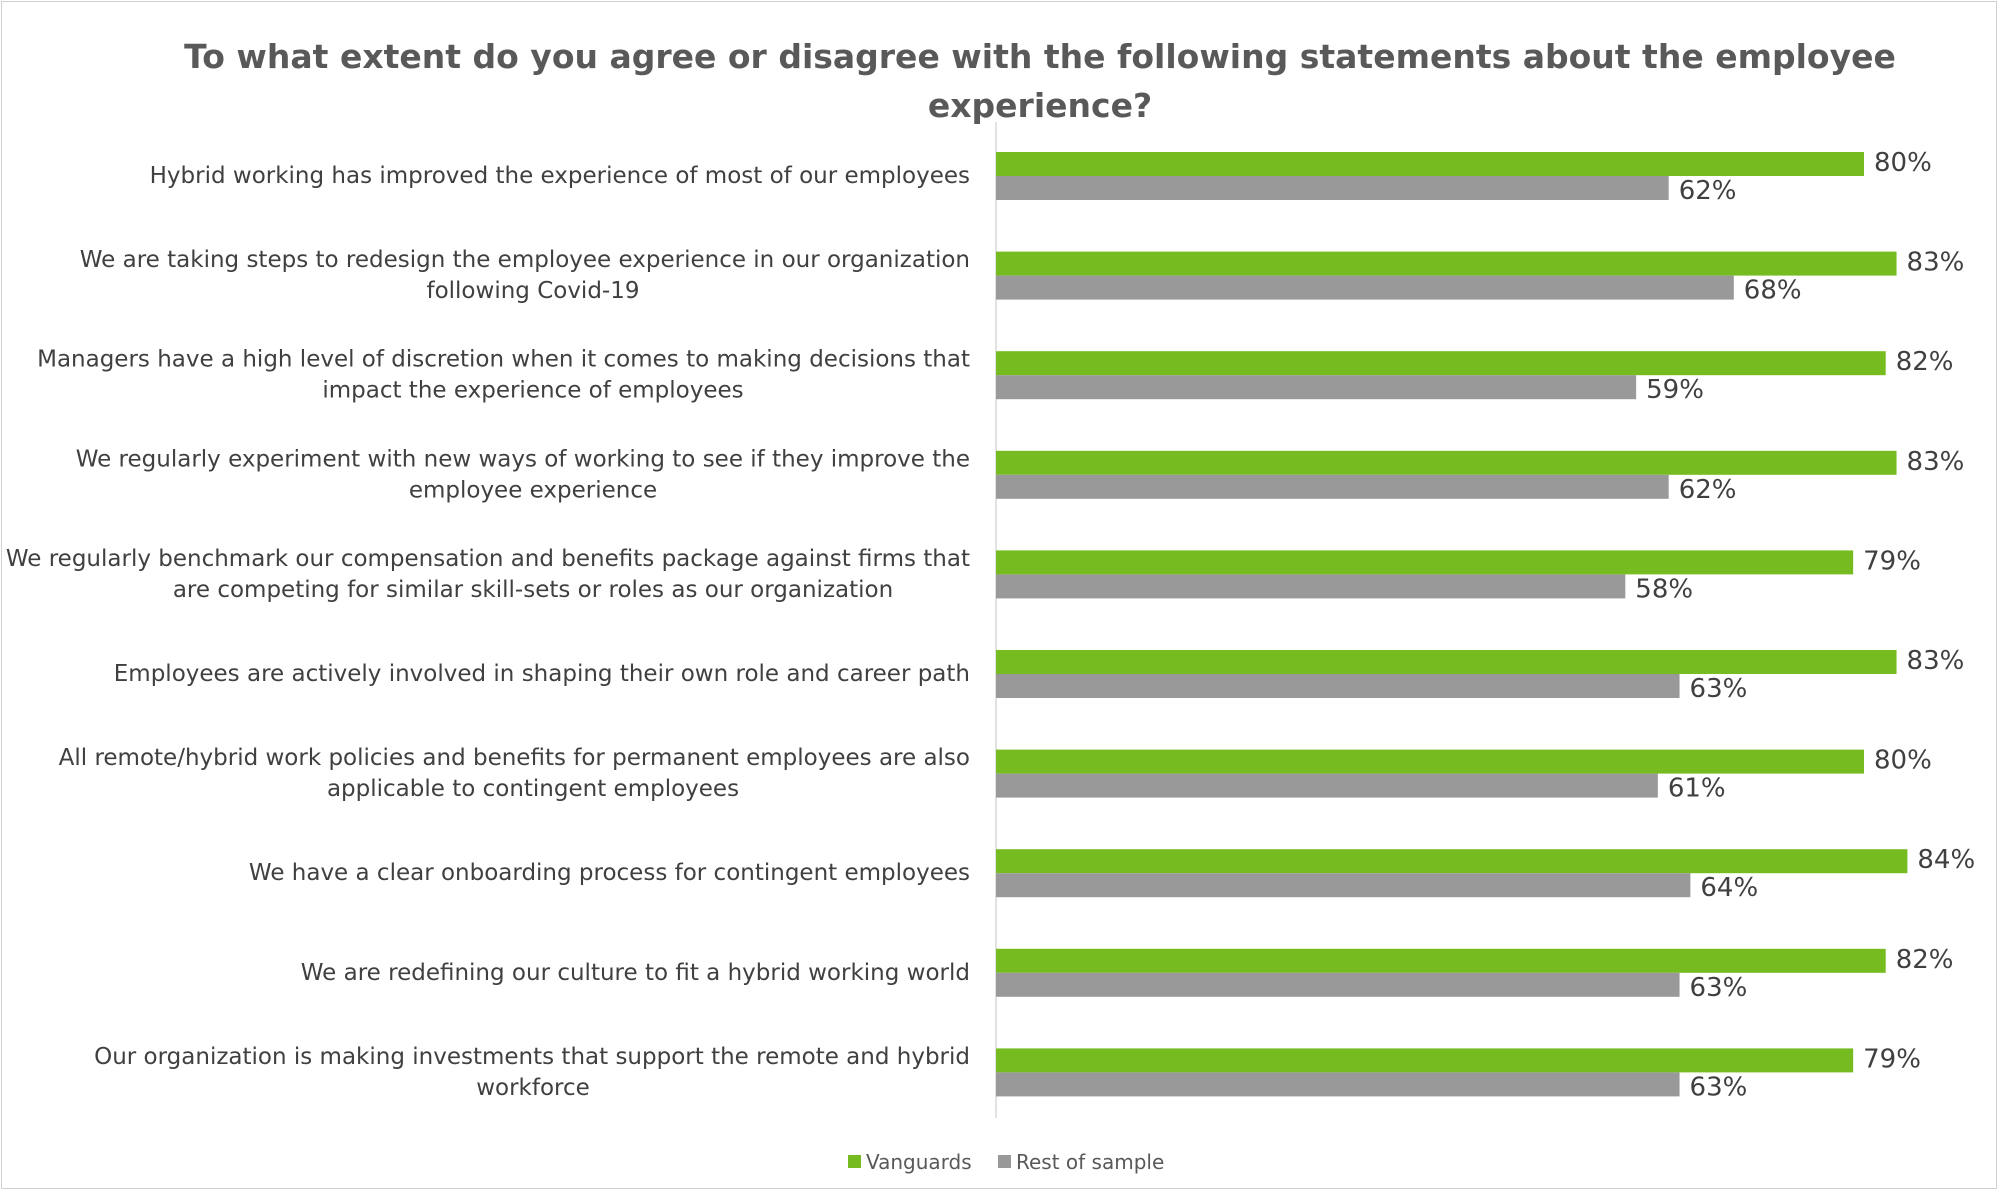 Image resolution: width=2000 pixels, height=1192 pixels. I want to click on data-label-rest-of-sample: 68%, so click(1773, 291).